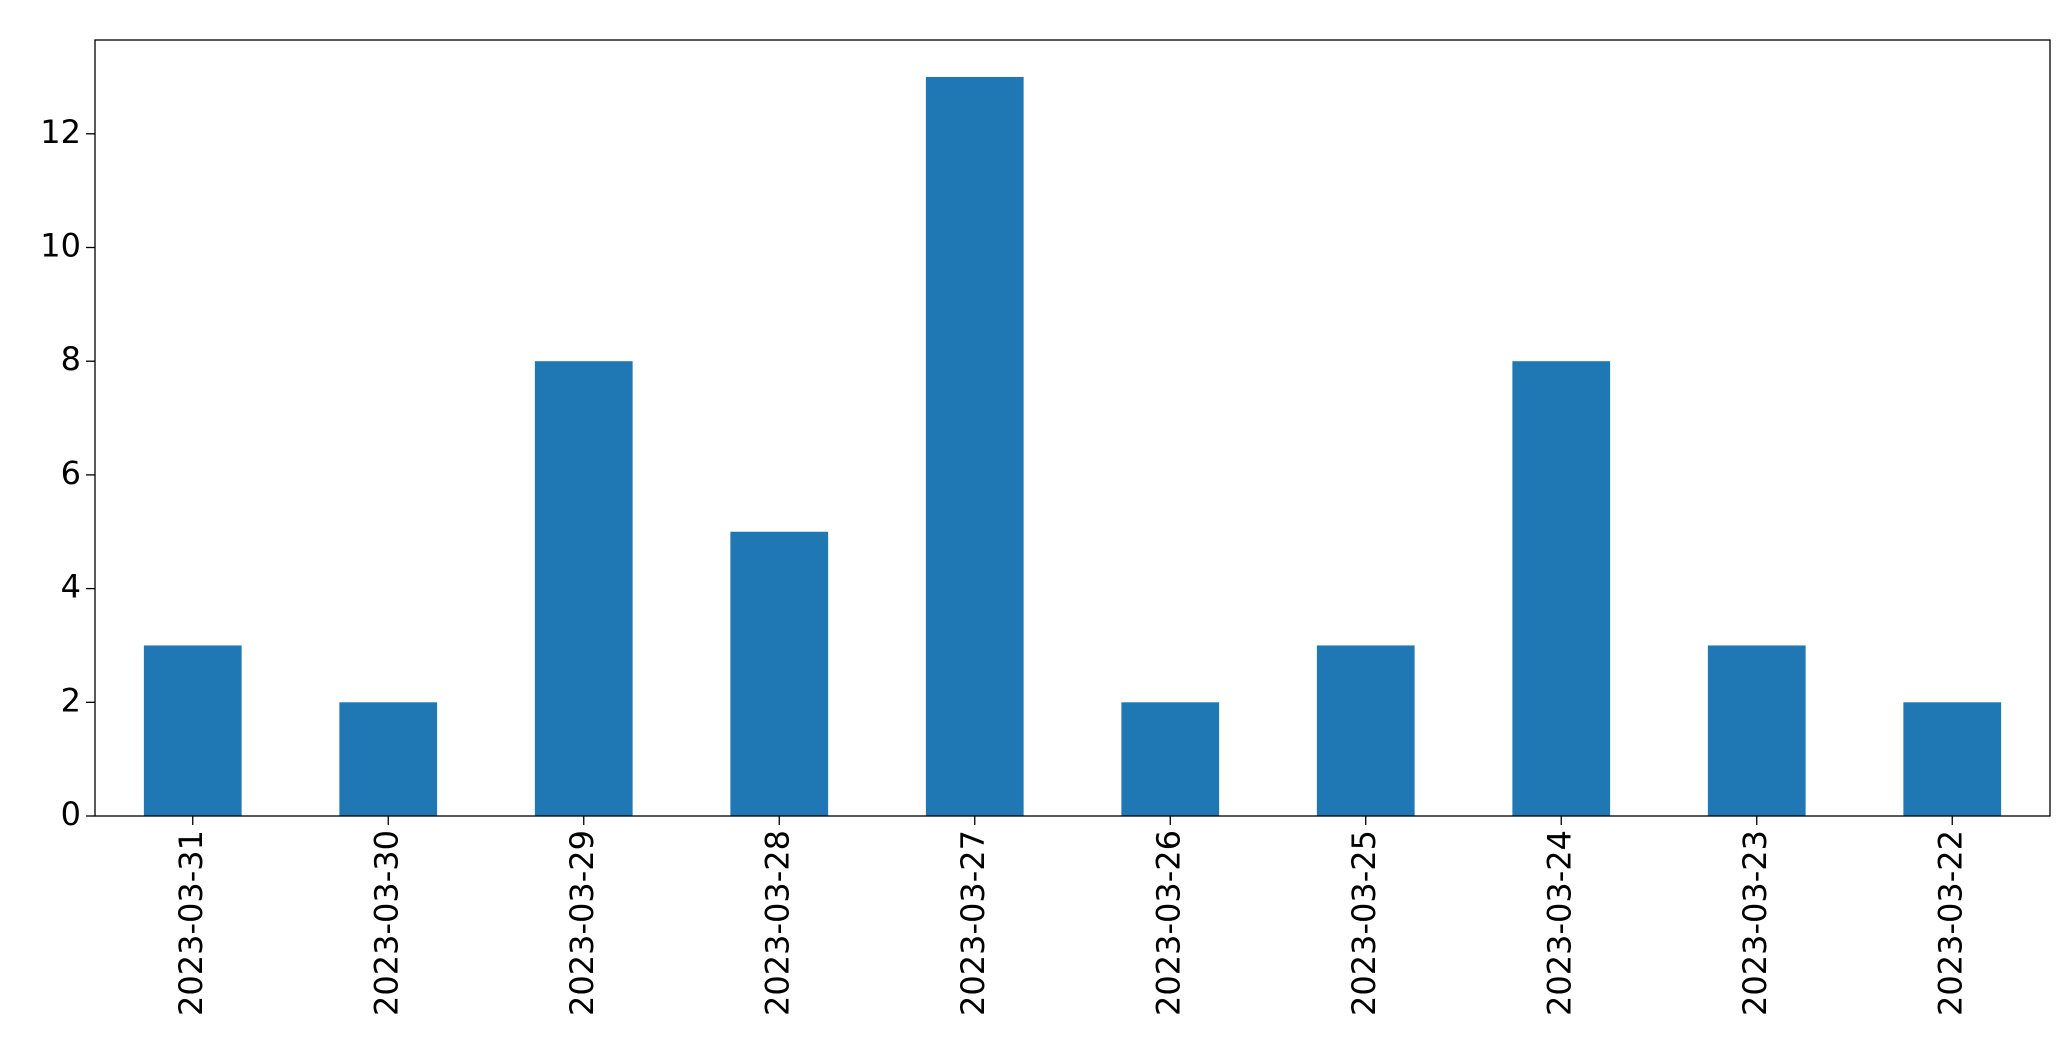  I want to click on y-tick-label: 0, so click(71, 814).